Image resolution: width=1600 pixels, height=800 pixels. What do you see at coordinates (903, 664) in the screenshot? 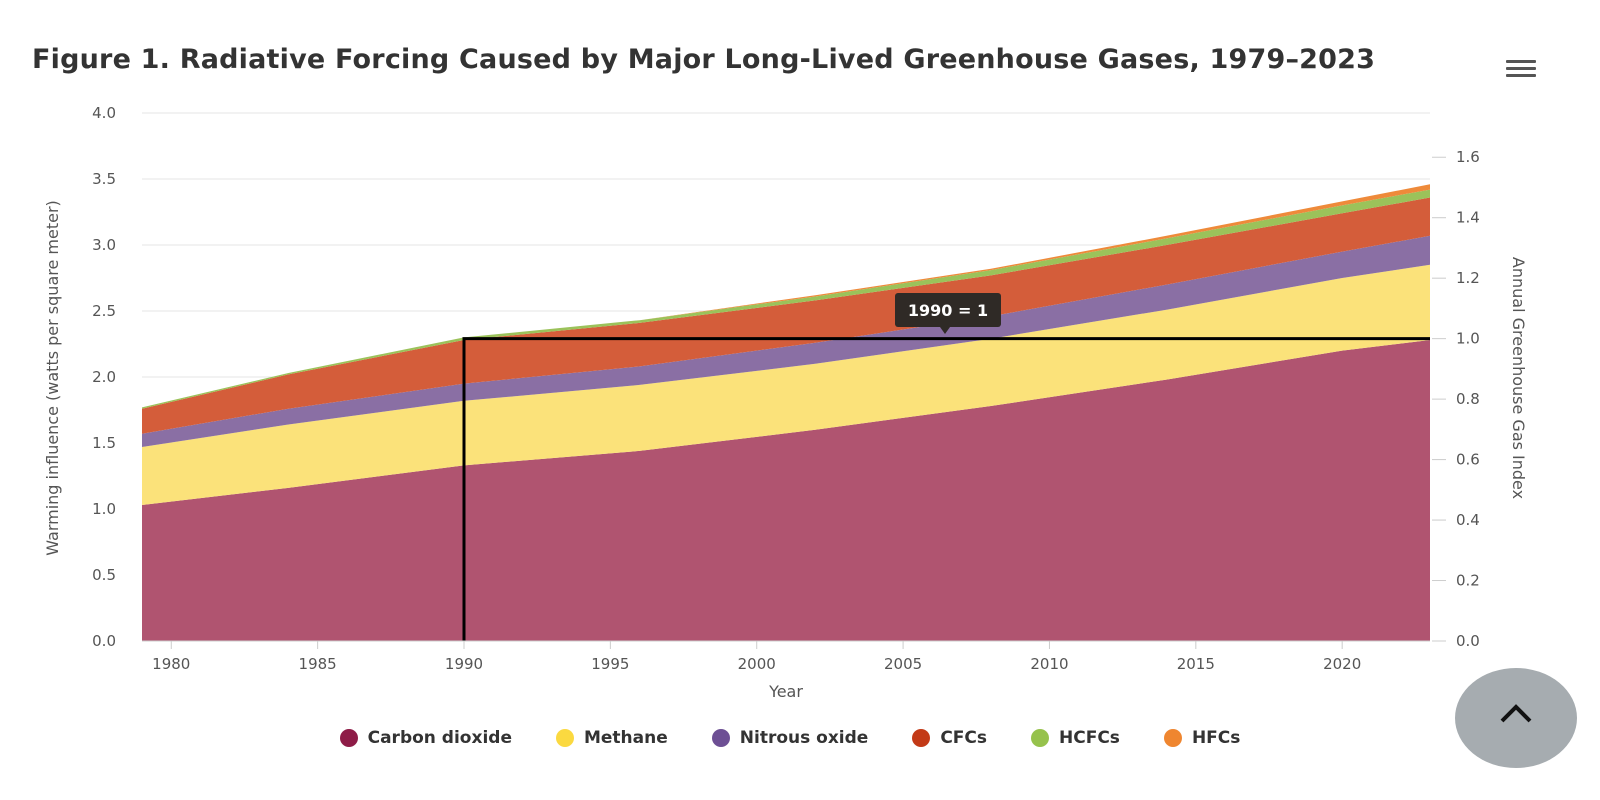
I see `x-tick-label: 2005` at bounding box center [903, 664].